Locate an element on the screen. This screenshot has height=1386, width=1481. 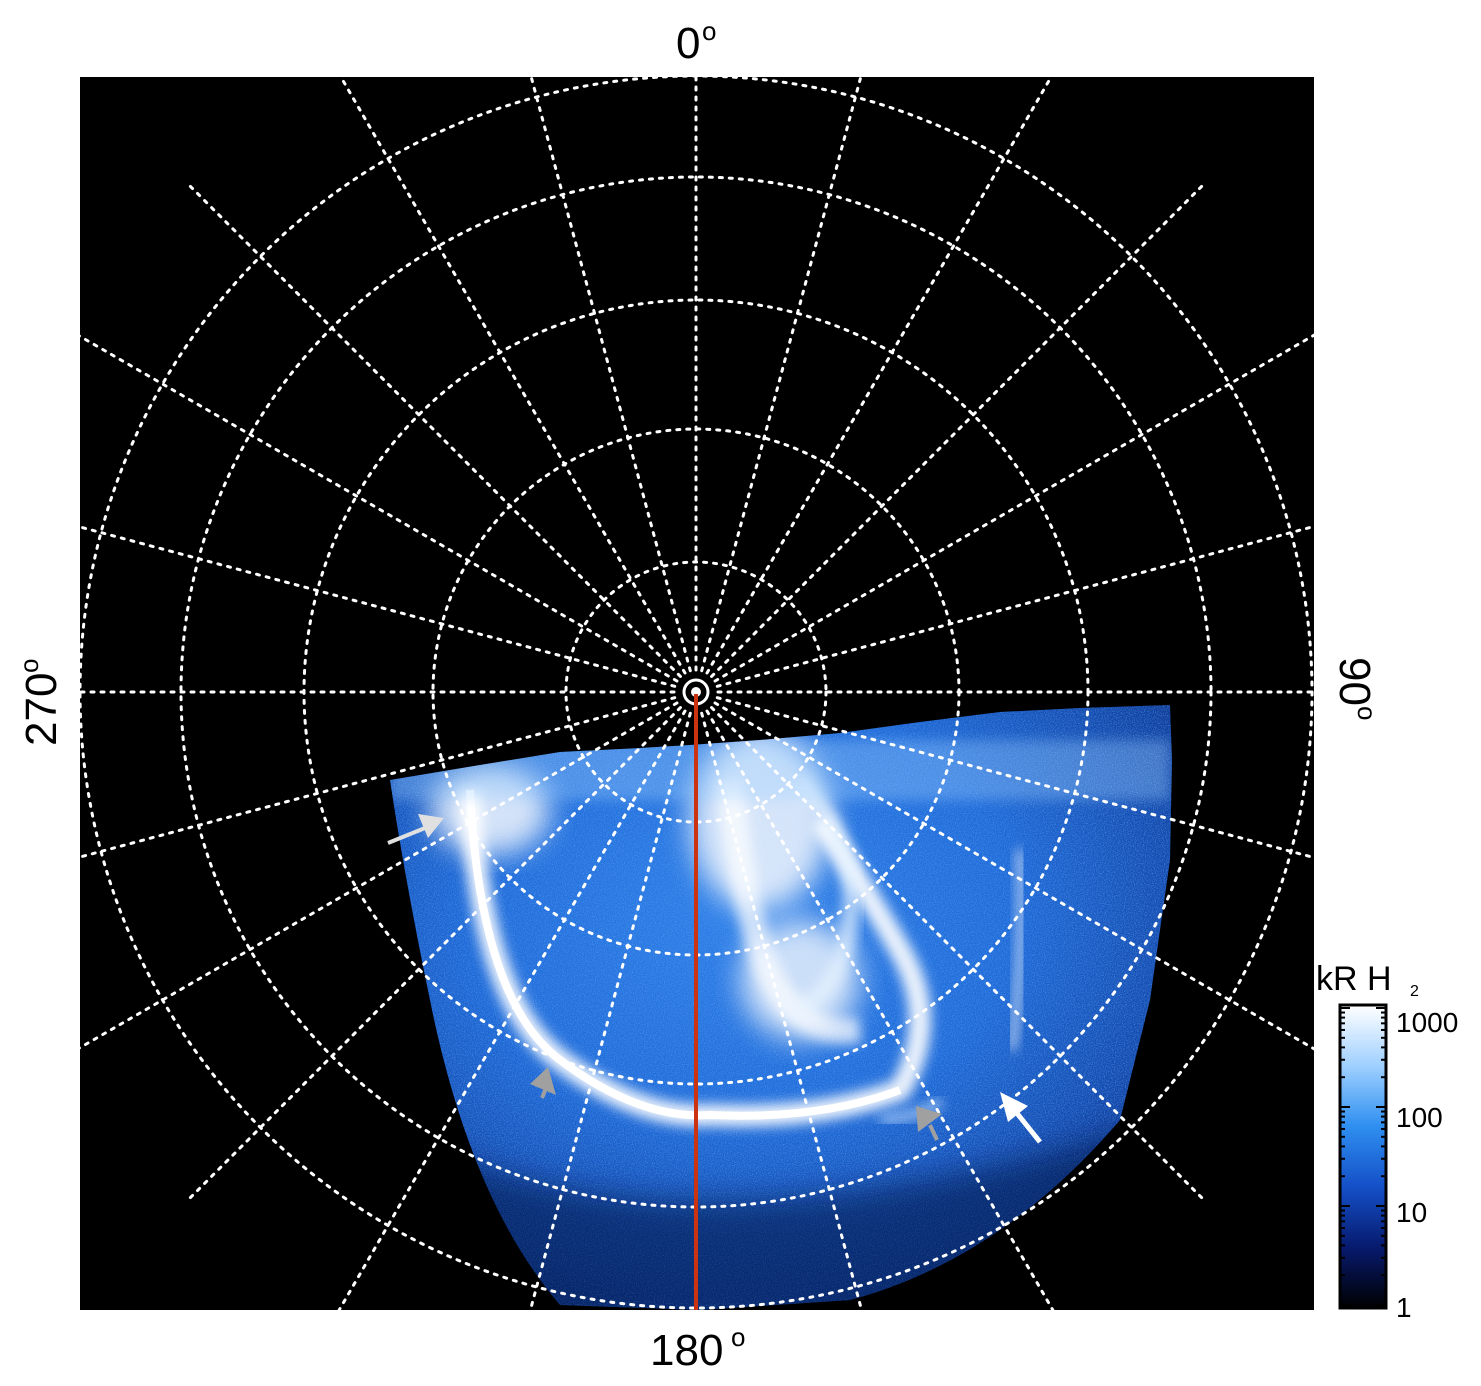
colorbar: kR H 2 1000 100 10 1 is located at coordinates (1387, 1141).